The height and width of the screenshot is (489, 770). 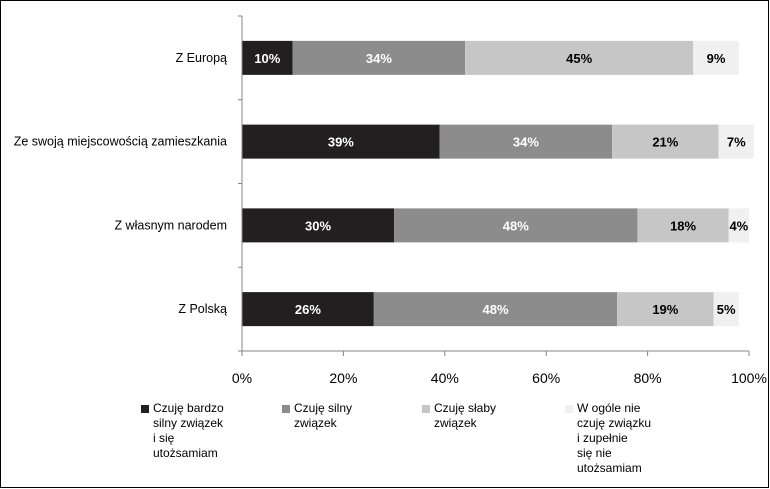 I want to click on x-tick-label: 20%, so click(x=343, y=378).